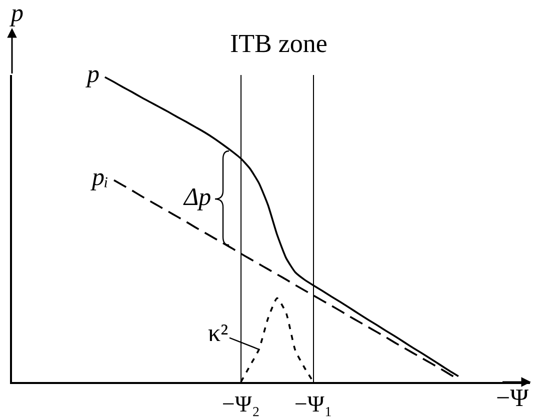 This screenshot has width=533, height=420. I want to click on x-axis-title: −Ψ, so click(513, 398).